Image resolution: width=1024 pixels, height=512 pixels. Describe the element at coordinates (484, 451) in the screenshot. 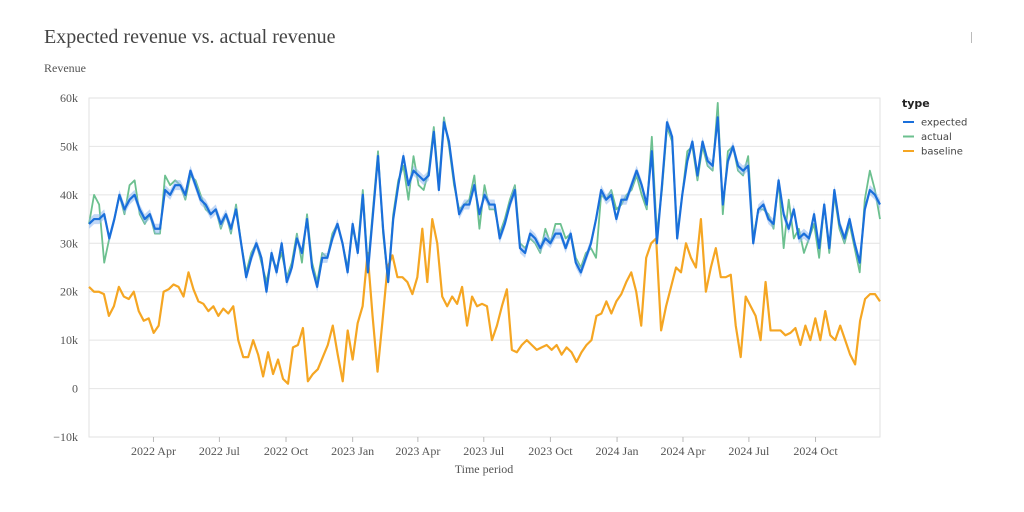

I see `x-tick-label: 2023 Jul` at that location.